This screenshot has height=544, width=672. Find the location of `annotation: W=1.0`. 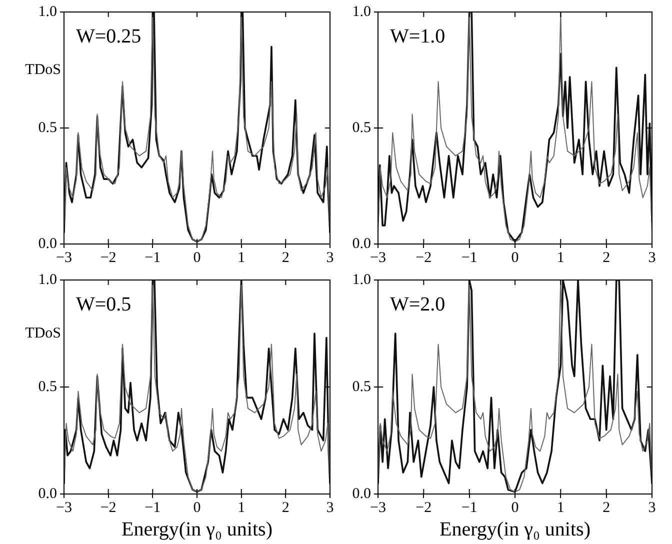

annotation: W=1.0 is located at coordinates (418, 36).